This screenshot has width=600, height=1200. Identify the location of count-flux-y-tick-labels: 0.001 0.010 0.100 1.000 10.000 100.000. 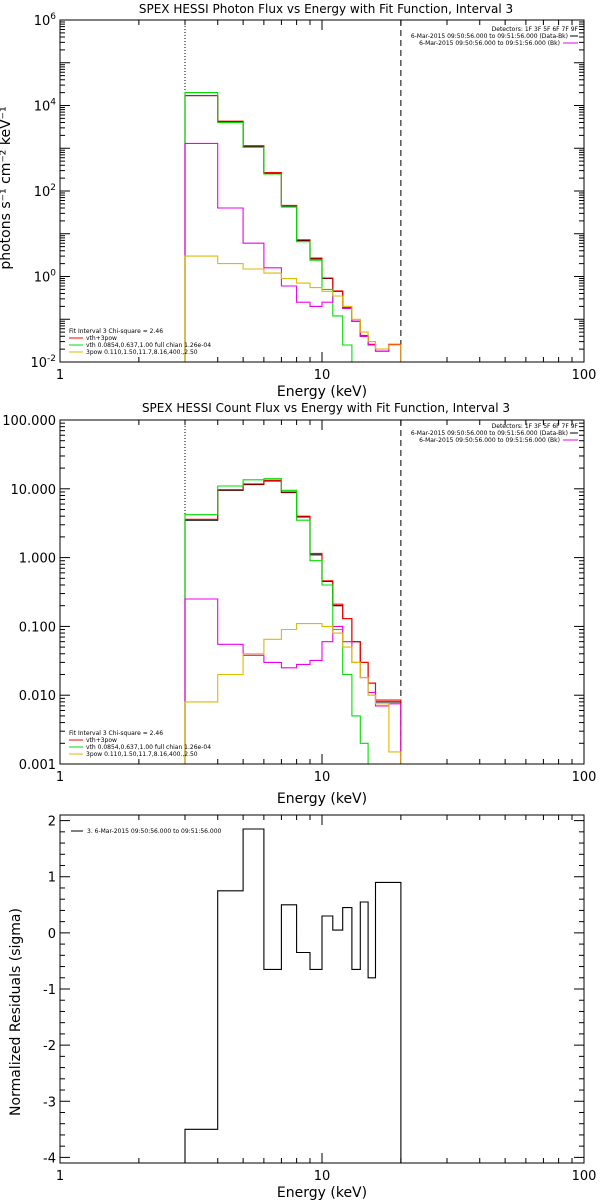
(29, 593).